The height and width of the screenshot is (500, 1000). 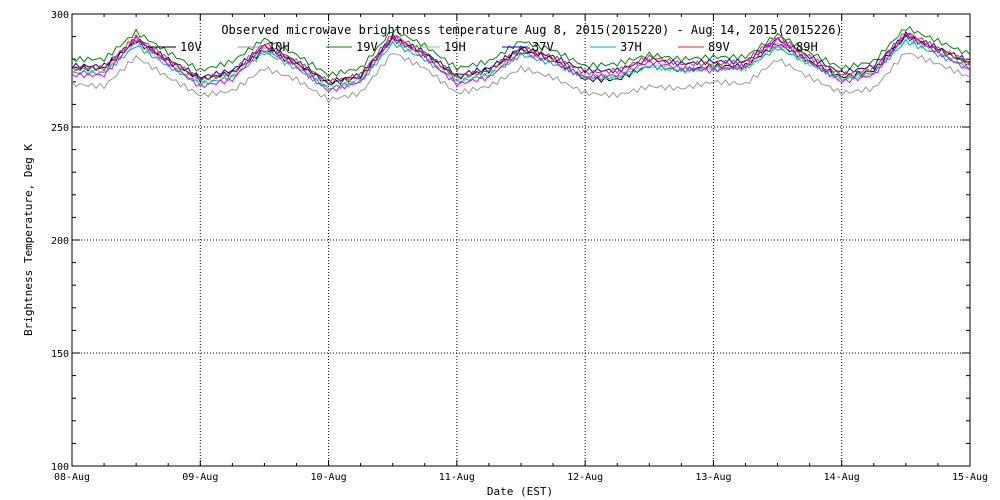 What do you see at coordinates (28, 240) in the screenshot?
I see `y-axis-label: Brightness Temperature, Deg K` at bounding box center [28, 240].